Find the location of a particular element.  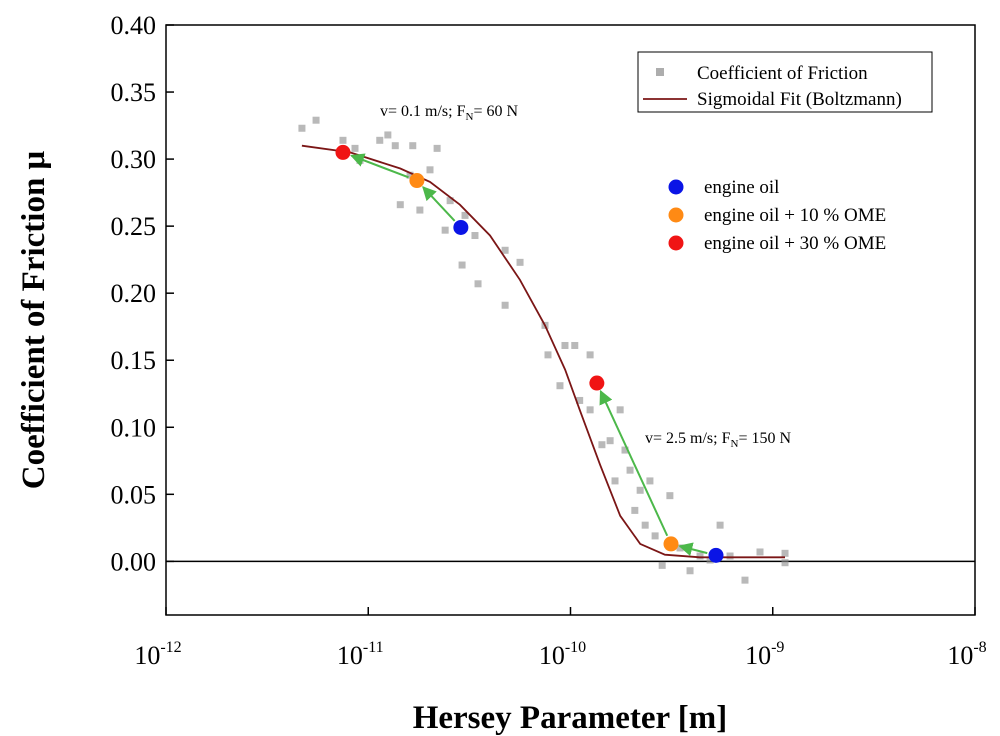

x-tick-label: 10⁻¹² is located at coordinates (157, 654).